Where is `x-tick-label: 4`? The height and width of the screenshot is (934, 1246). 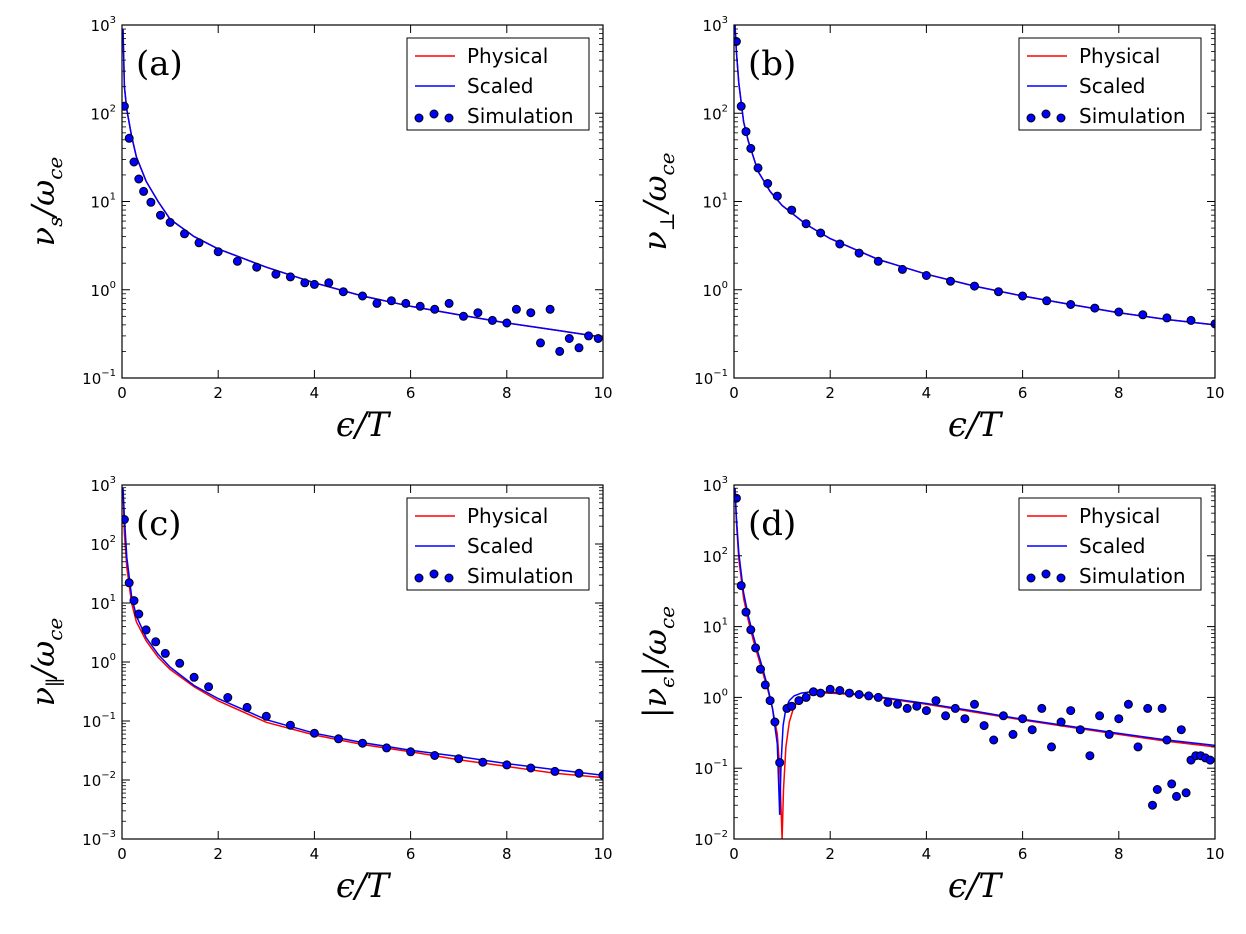
x-tick-label: 4 is located at coordinates (927, 854).